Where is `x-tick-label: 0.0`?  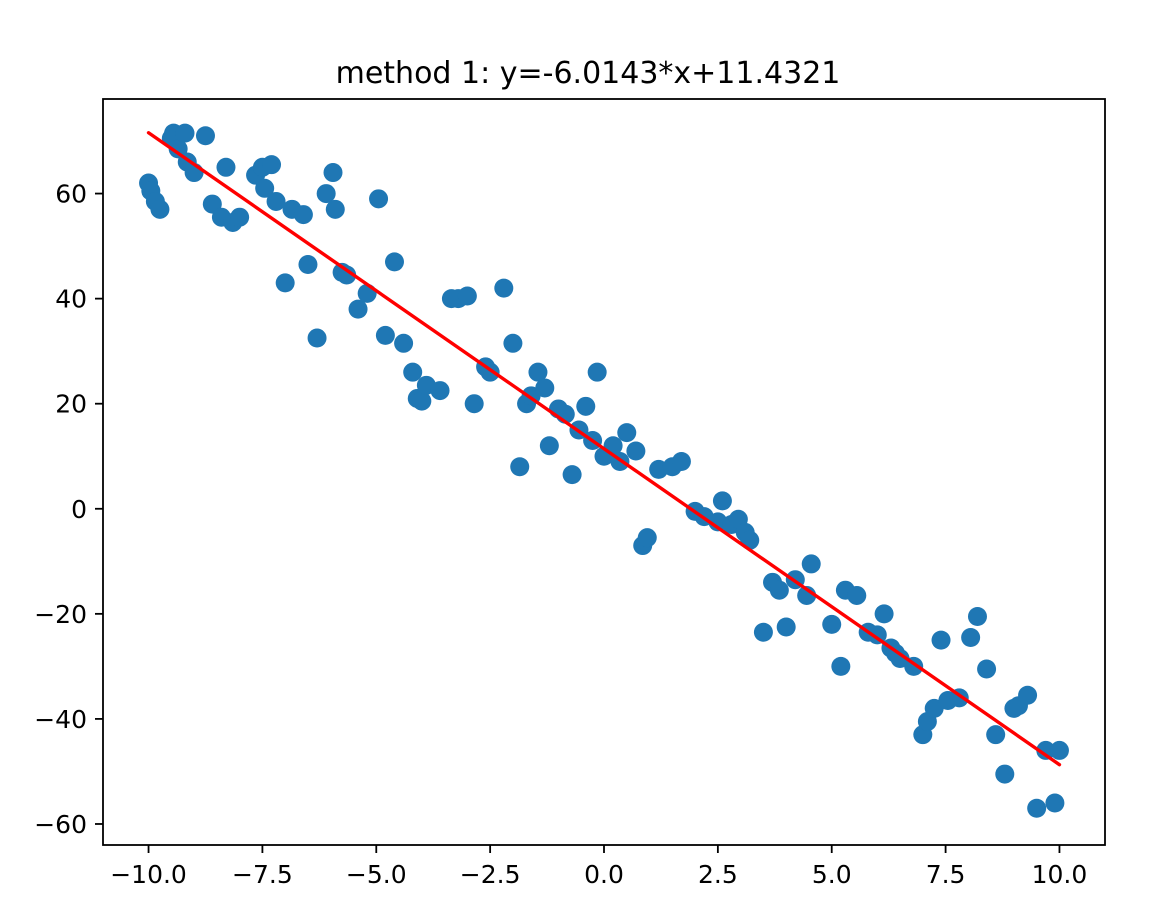
x-tick-label: 0.0 is located at coordinates (604, 874).